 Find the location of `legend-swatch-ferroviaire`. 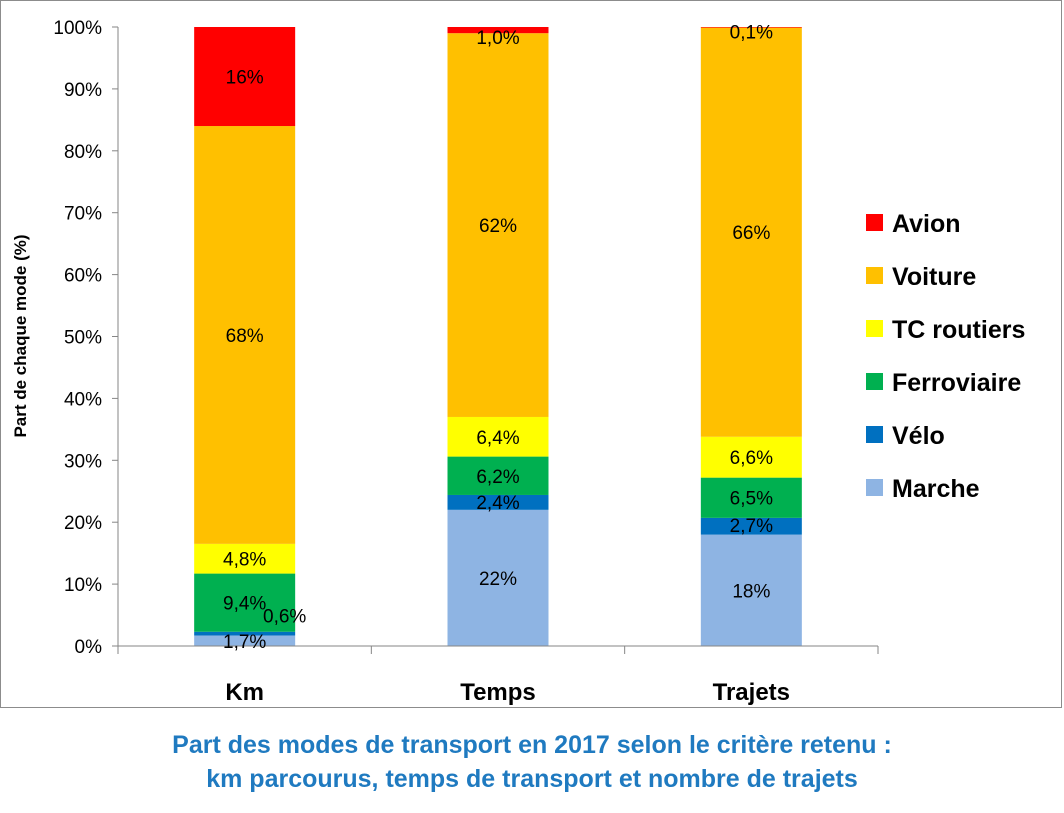

legend-swatch-ferroviaire is located at coordinates (874, 381).